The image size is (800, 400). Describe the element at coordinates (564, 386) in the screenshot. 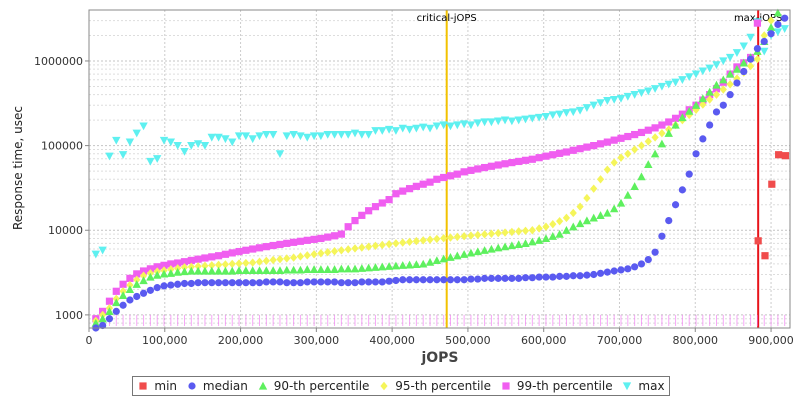

I see `legend-label: 99-th percentile` at that location.